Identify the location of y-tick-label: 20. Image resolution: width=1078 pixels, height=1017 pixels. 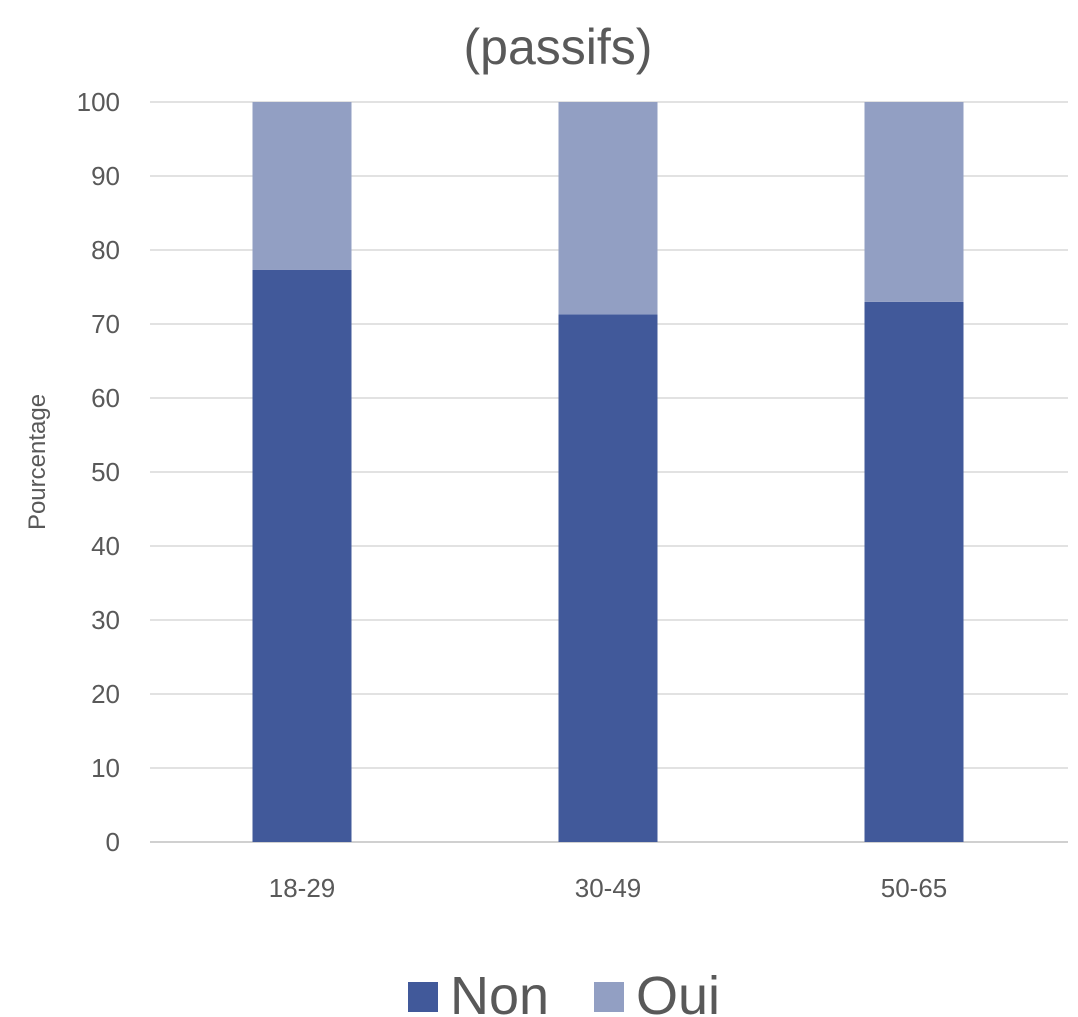
(105, 694).